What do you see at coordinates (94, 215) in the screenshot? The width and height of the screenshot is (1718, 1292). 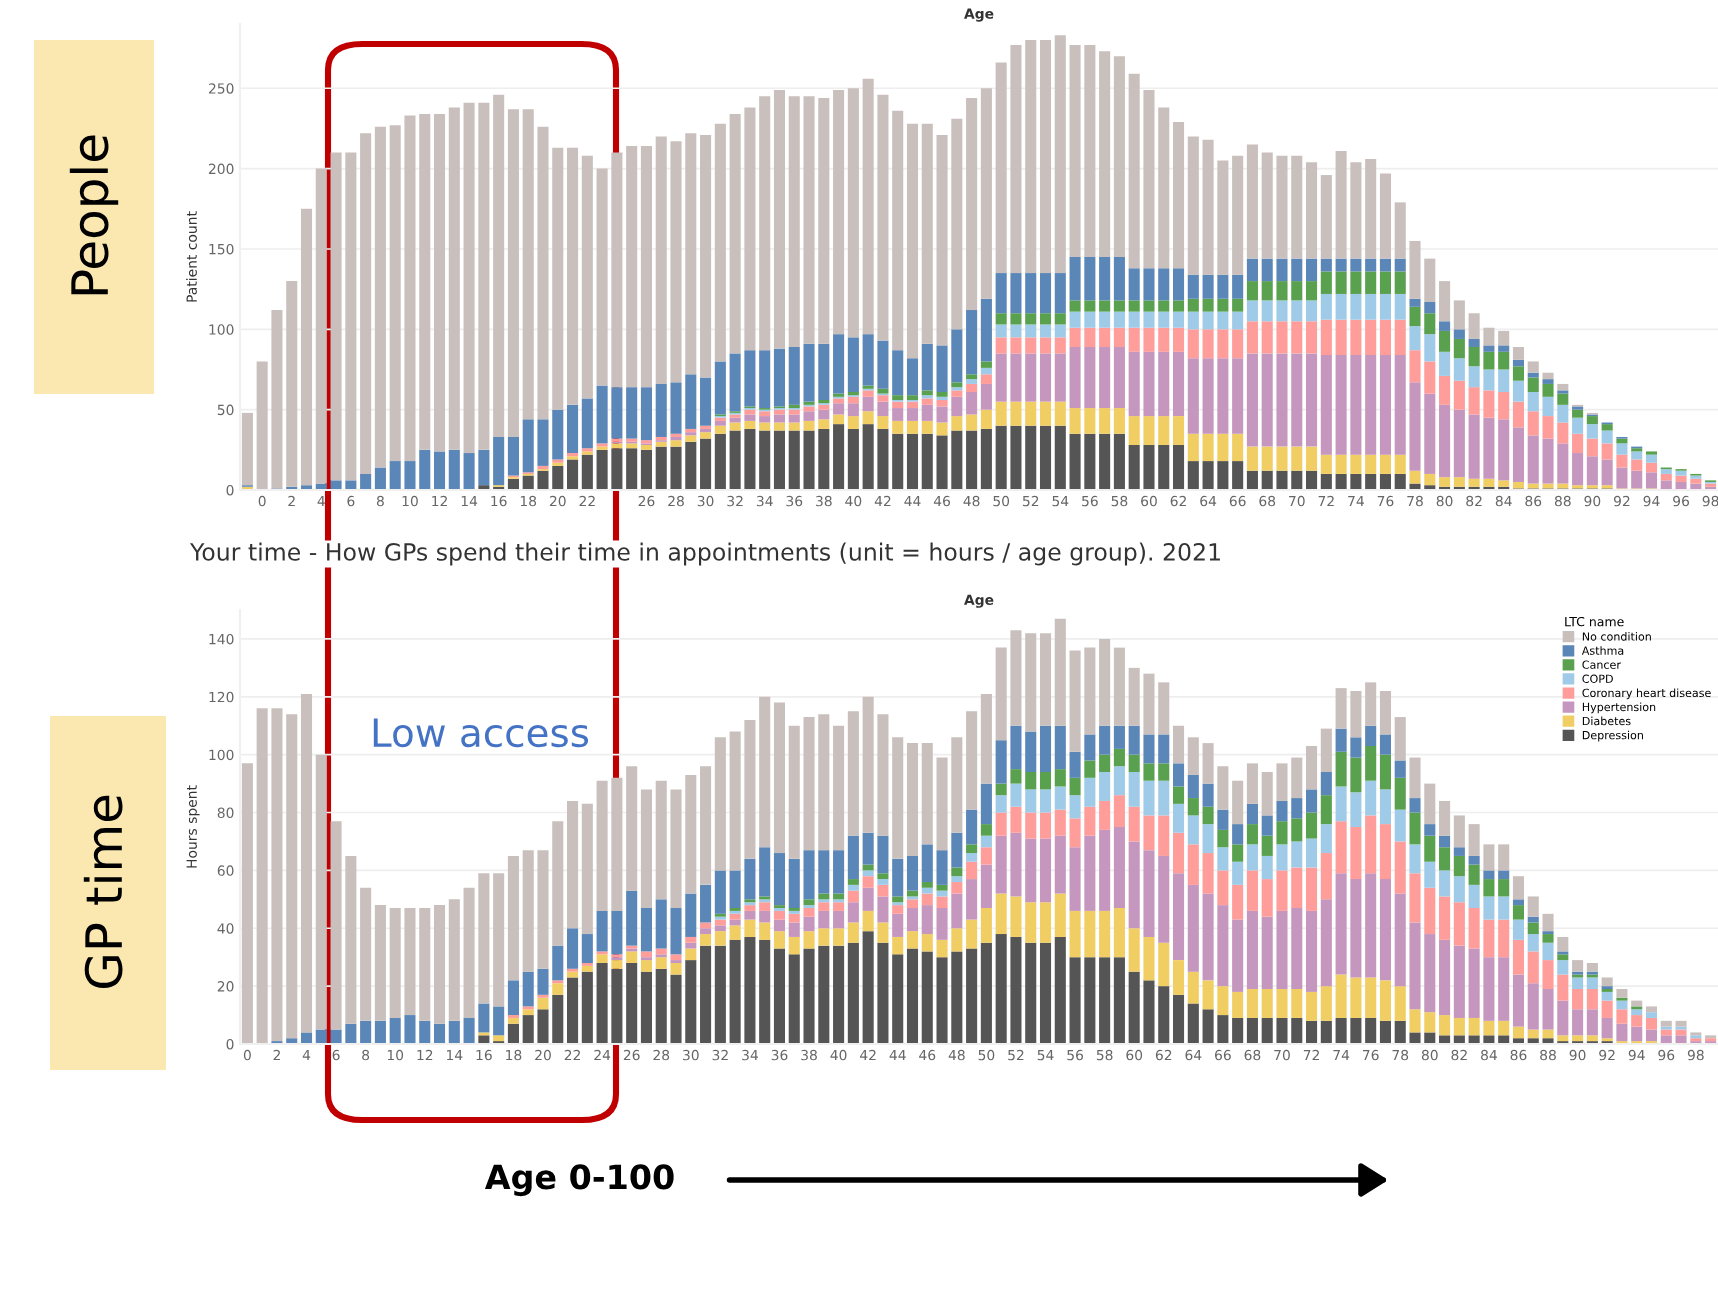 I see `text: People` at bounding box center [94, 215].